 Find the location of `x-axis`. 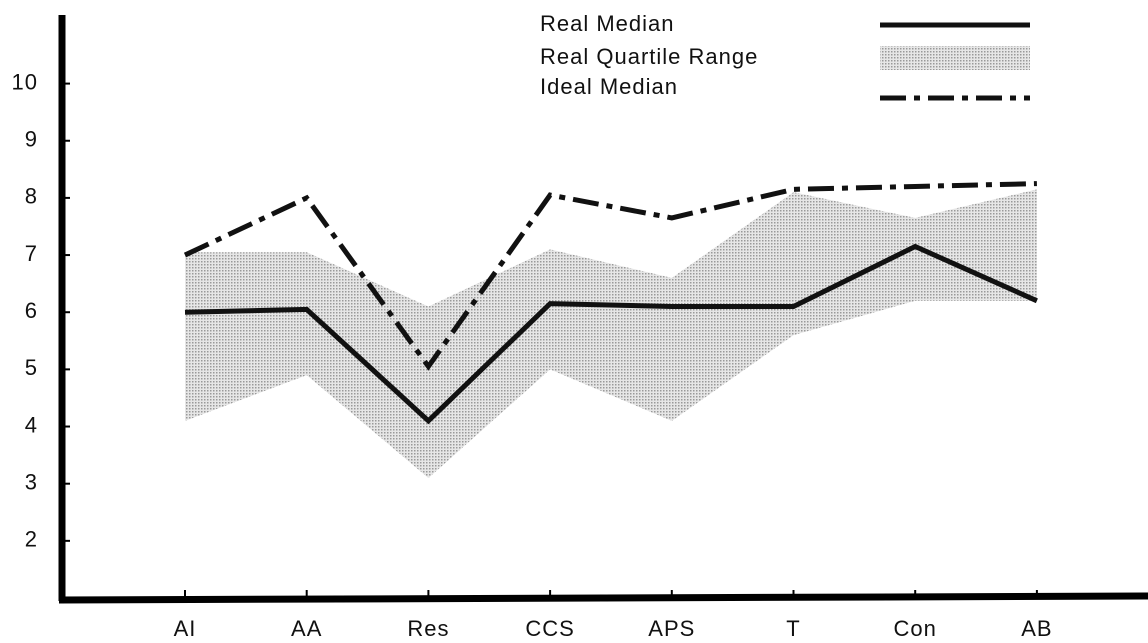

x-axis is located at coordinates (603, 598).